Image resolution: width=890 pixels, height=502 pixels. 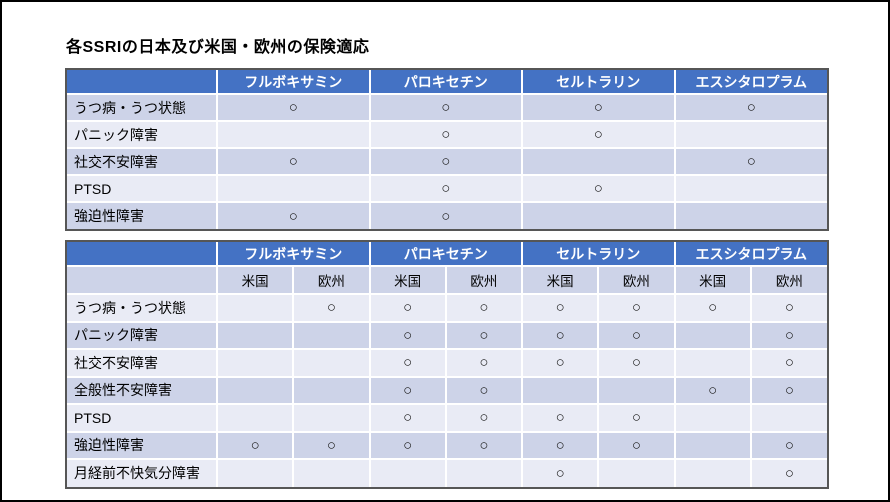 What do you see at coordinates (142, 280) in the screenshot?
I see `region-corner-cell` at bounding box center [142, 280].